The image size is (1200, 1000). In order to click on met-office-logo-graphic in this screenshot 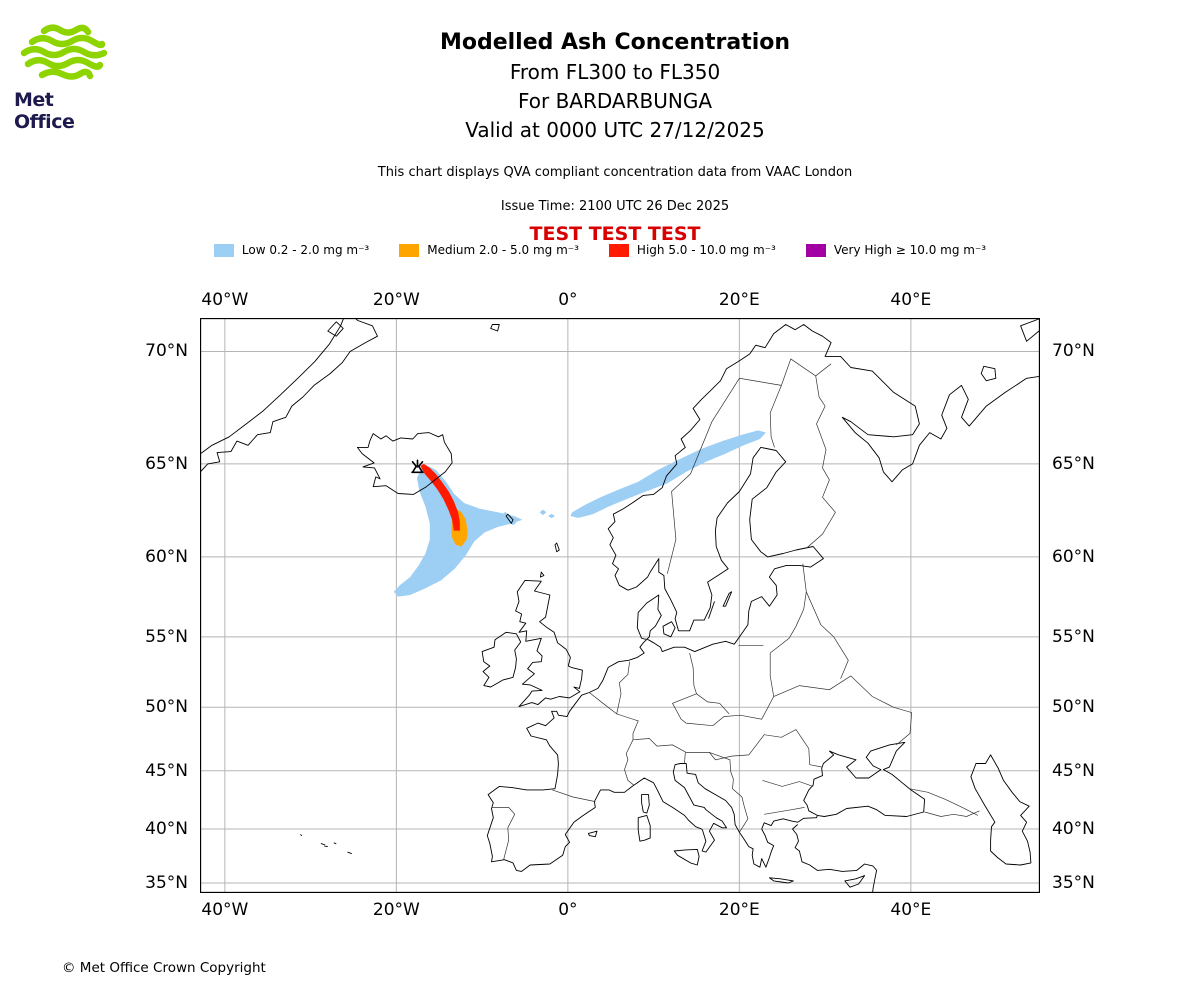, I will do `click(64, 52)`.